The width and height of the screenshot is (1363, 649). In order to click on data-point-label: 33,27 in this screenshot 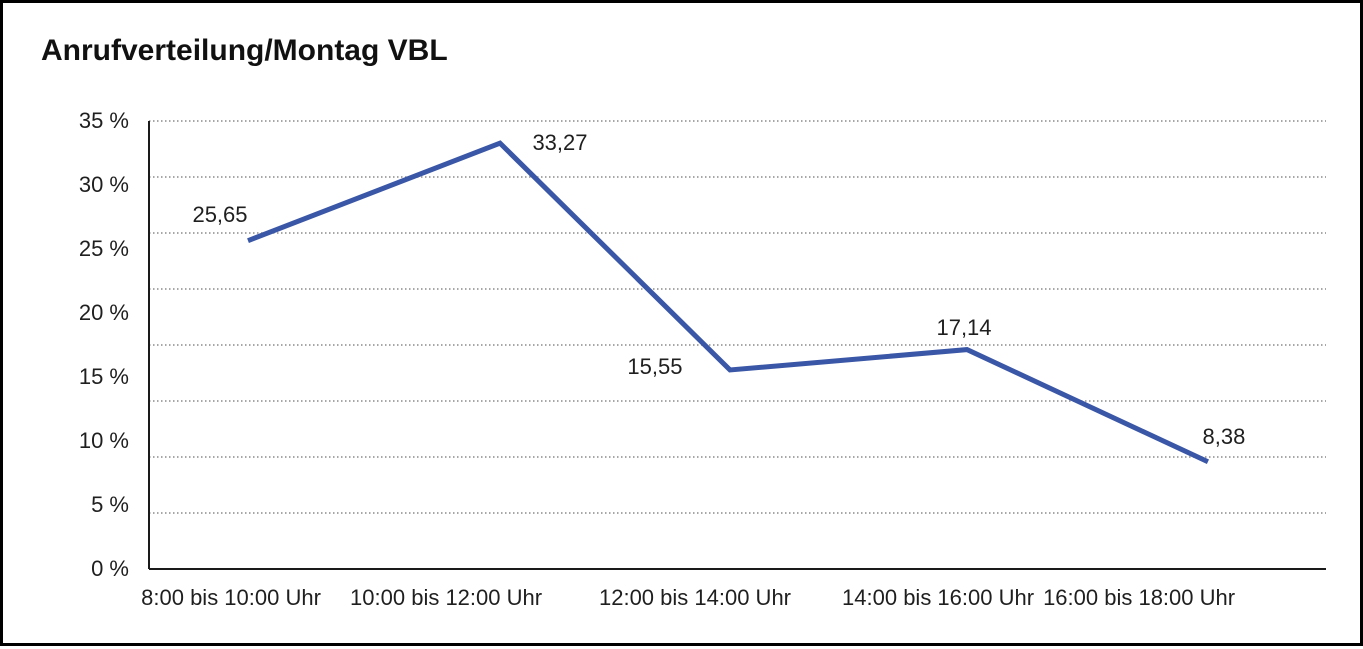, I will do `click(560, 143)`.